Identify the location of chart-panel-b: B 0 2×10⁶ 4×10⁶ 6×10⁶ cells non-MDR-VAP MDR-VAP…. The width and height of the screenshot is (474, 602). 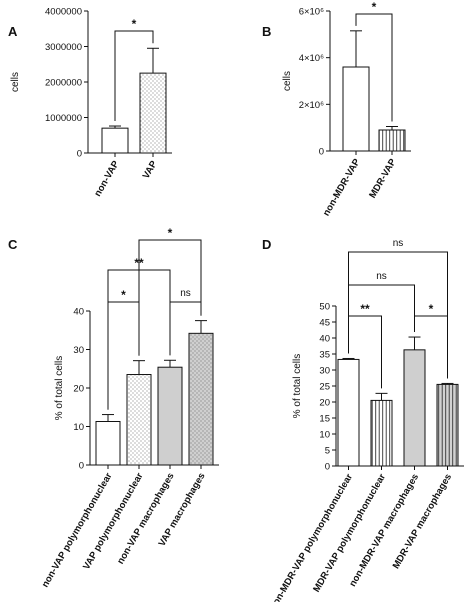
(336, 109).